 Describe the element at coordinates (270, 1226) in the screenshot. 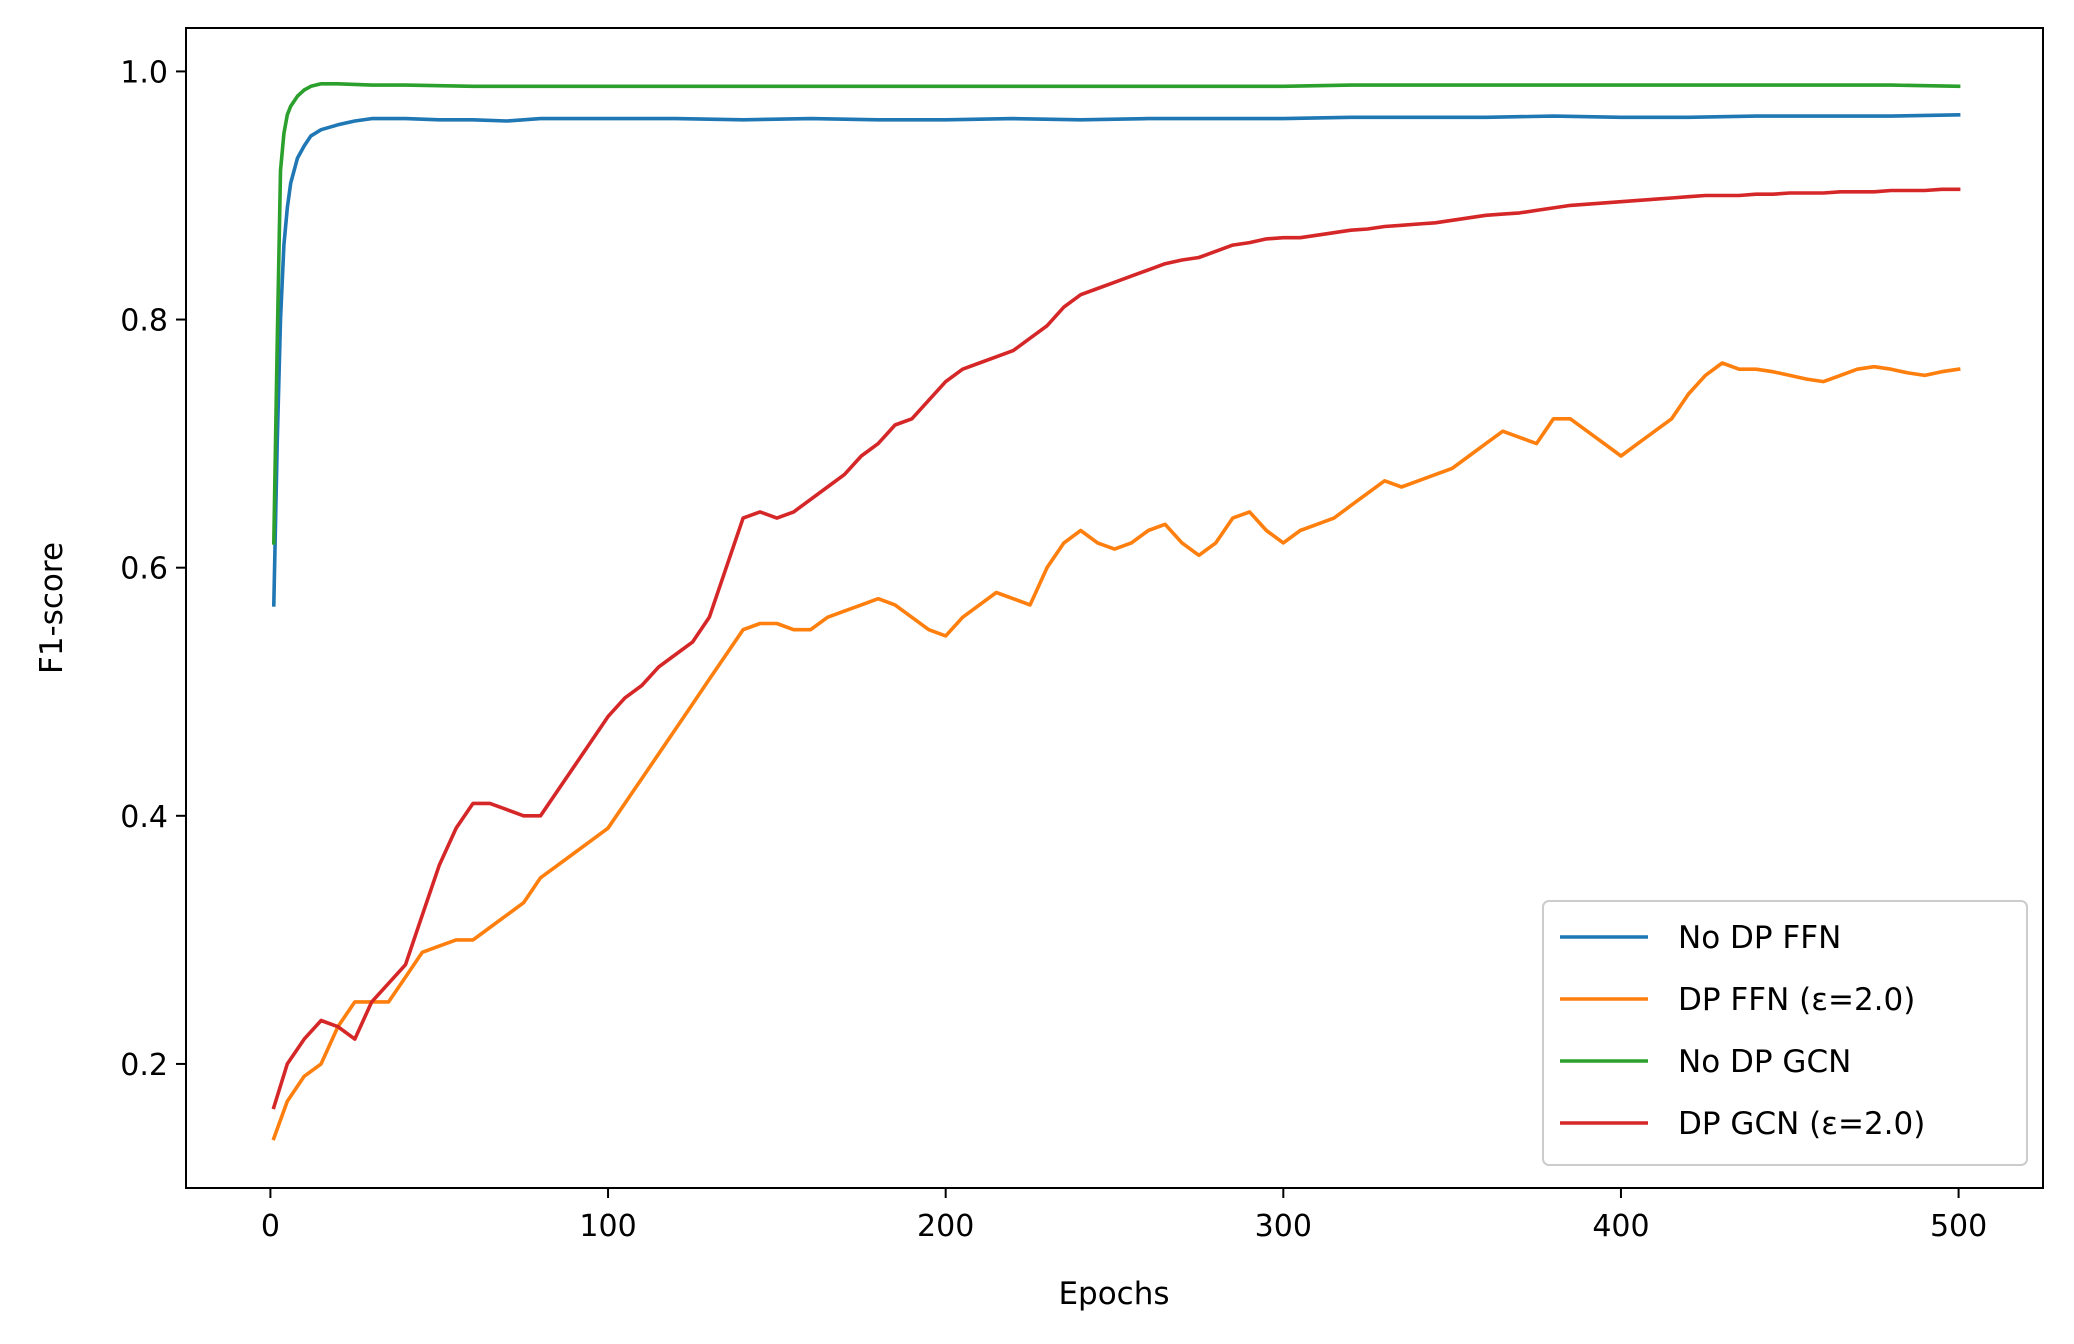

I see `x-tick-label: 0` at that location.